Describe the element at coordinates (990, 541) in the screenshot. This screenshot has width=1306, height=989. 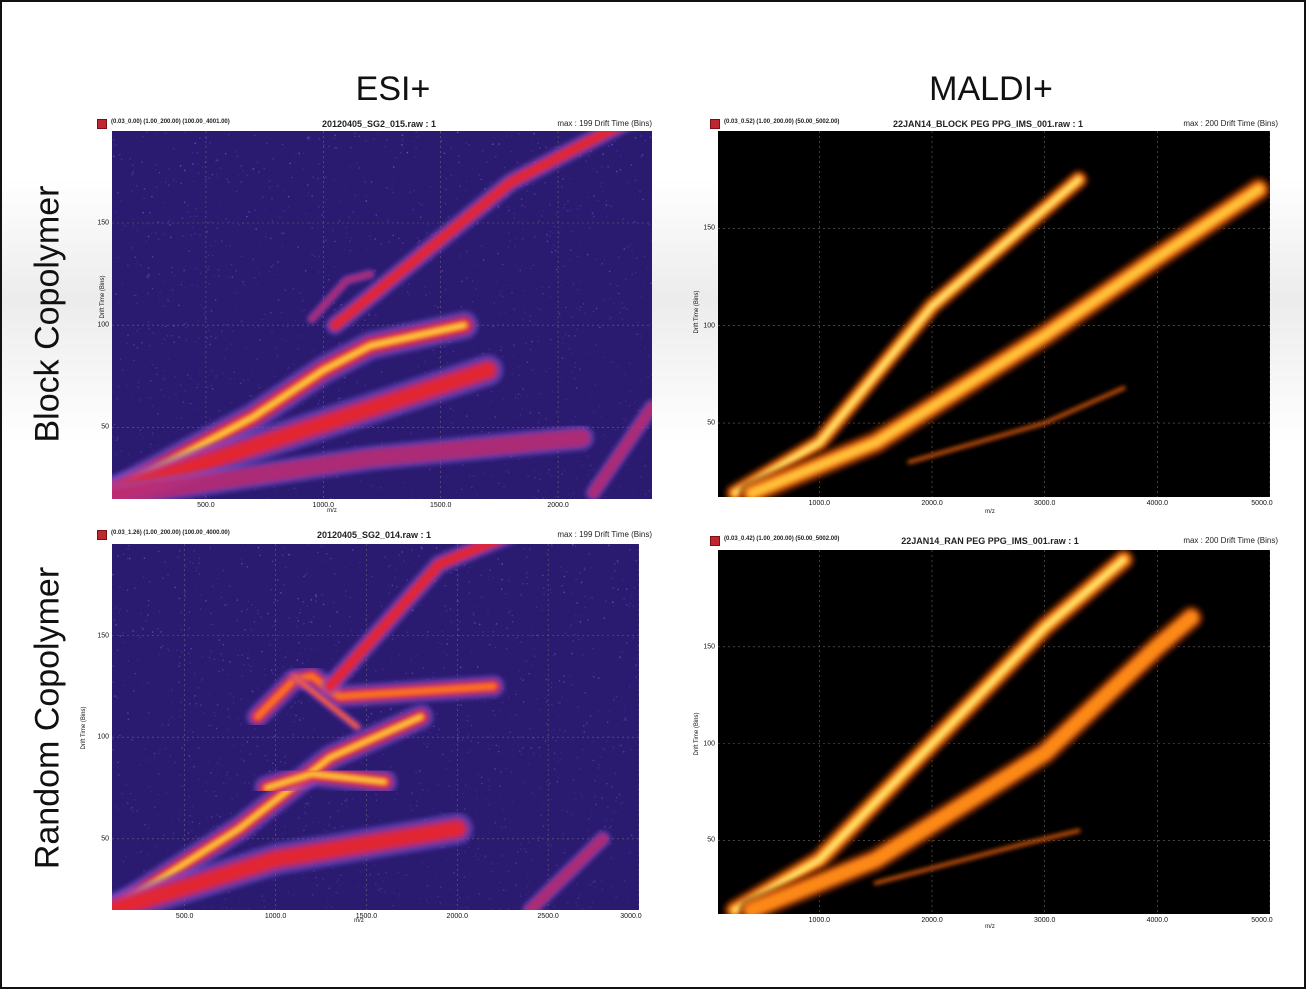
I see `file-title: 22JAN14_RAN PEG PPG_IMS_001.raw : 1` at that location.